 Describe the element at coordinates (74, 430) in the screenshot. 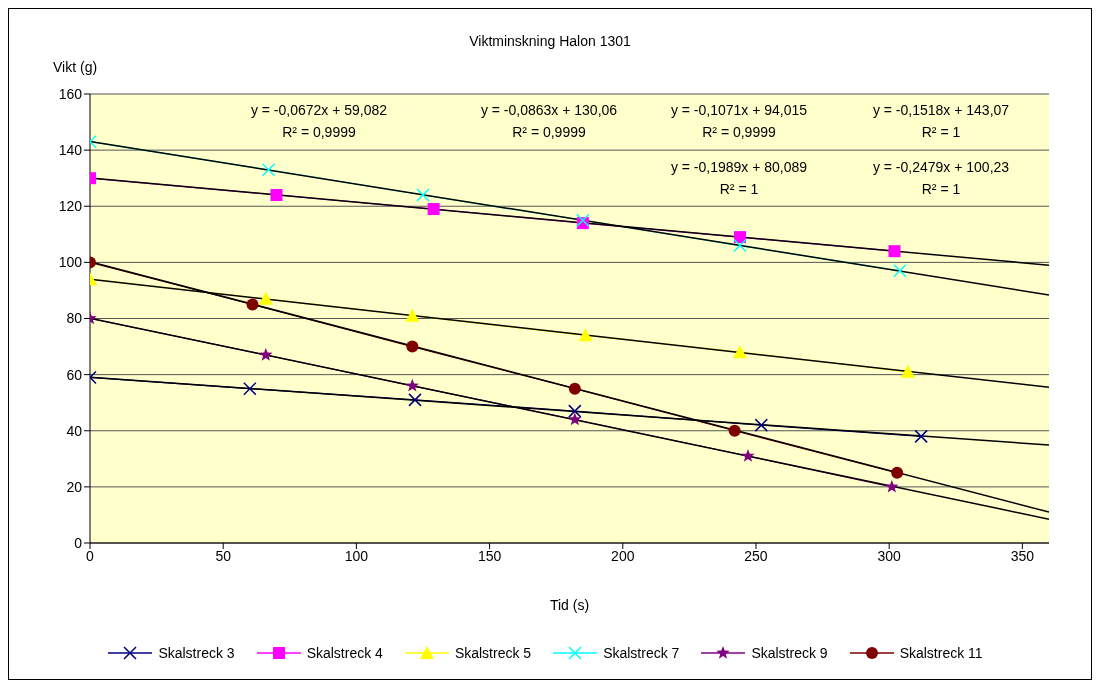

I see `y-tick-label: 40` at that location.